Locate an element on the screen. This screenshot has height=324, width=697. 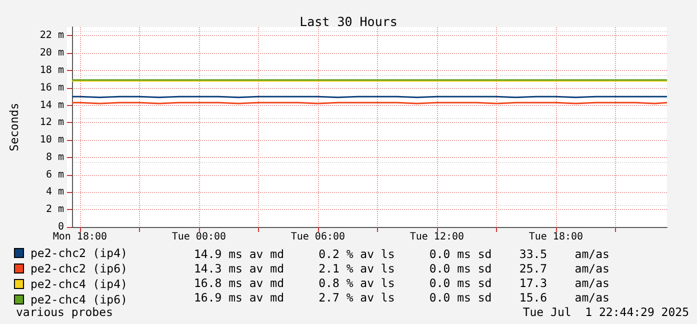
x-tick-label: Tue 12:00 is located at coordinates (437, 237).